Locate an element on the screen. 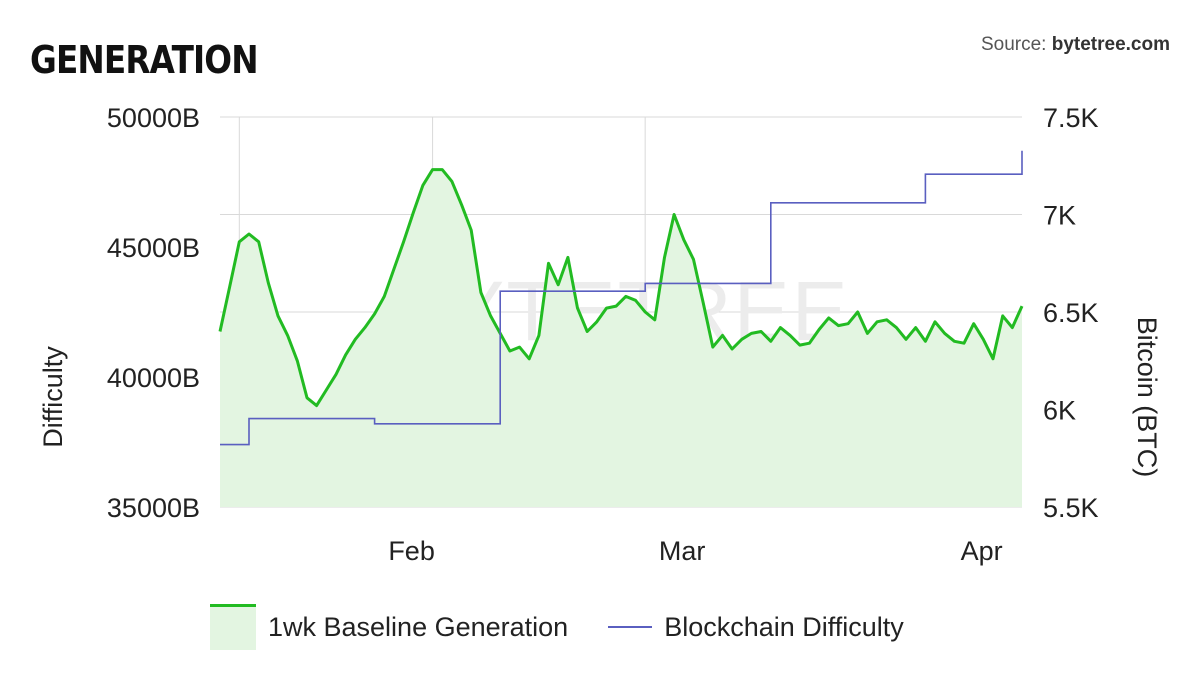 This screenshot has width=1200, height=697. x-axis-ticks: Feb Mar Apr is located at coordinates (695, 551).